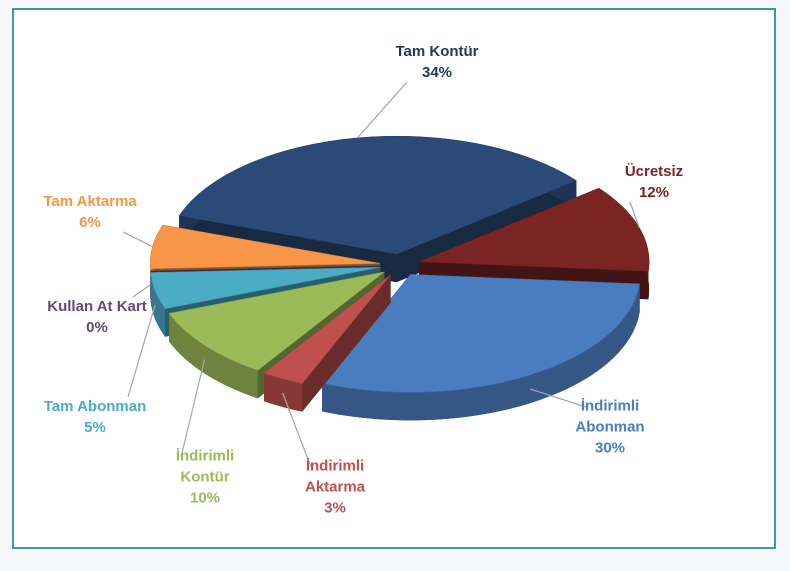 The width and height of the screenshot is (790, 571). I want to click on label-value: 34%, so click(437, 72).